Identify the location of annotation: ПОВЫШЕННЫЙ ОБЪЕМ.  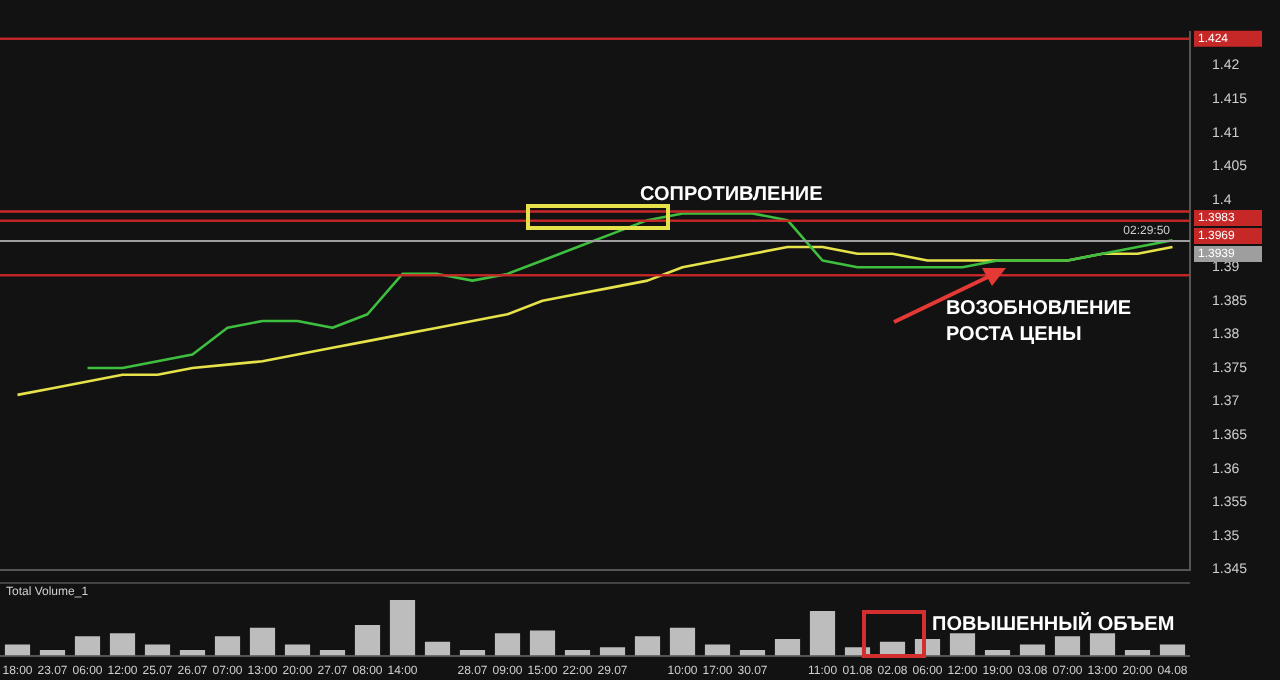
(1053, 622).